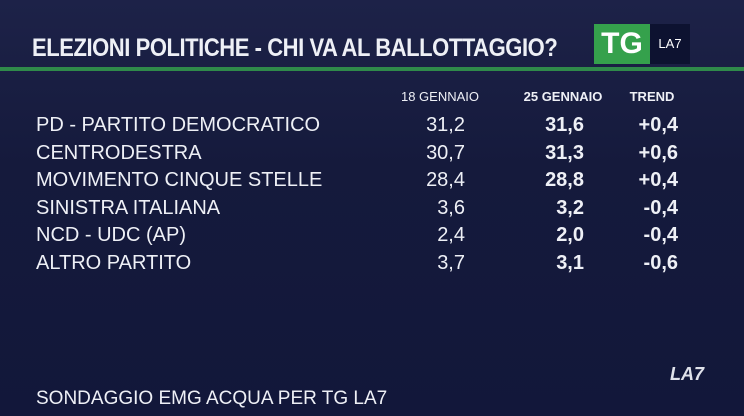 This screenshot has height=416, width=744. I want to click on source: SONDAGGIO EMG ACQUA PER TG LA7, so click(212, 398).